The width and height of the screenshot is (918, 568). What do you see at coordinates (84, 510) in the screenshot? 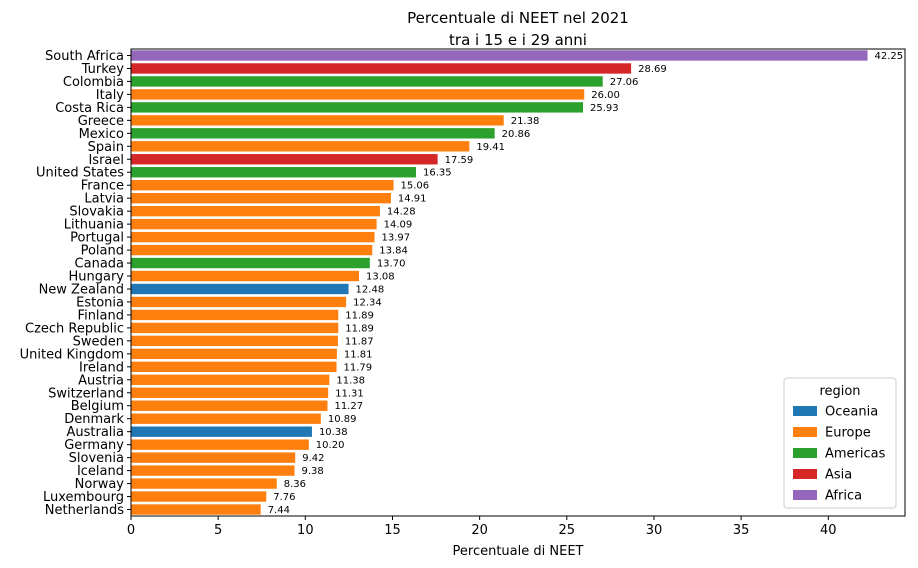
I see `country-label: Netherlands` at bounding box center [84, 510].